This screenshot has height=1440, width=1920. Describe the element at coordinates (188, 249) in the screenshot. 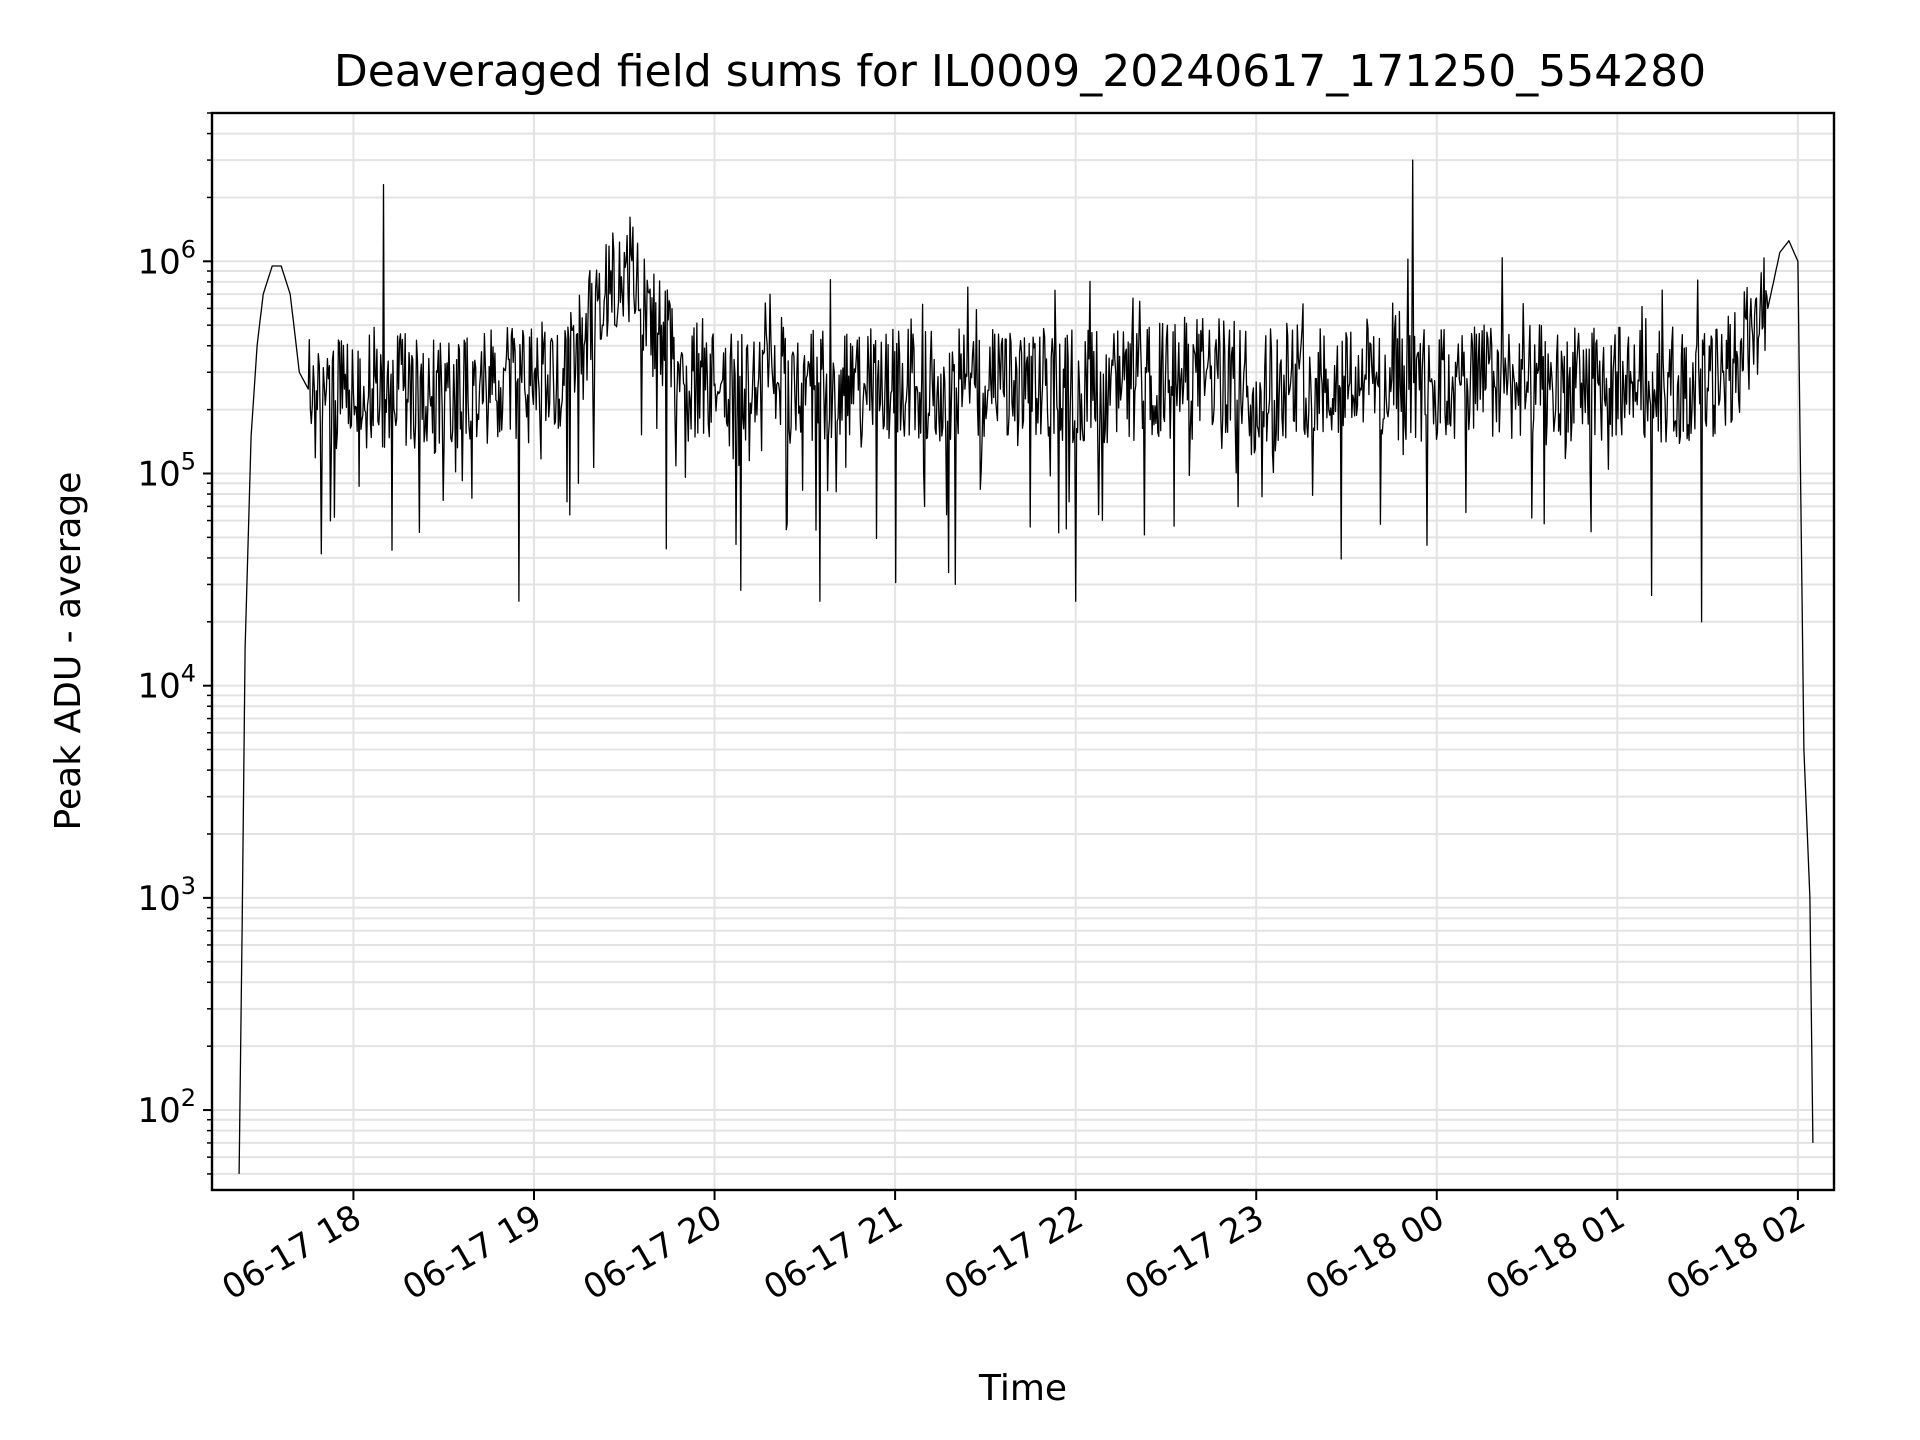

I see `y-tick-exponent: 6` at that location.